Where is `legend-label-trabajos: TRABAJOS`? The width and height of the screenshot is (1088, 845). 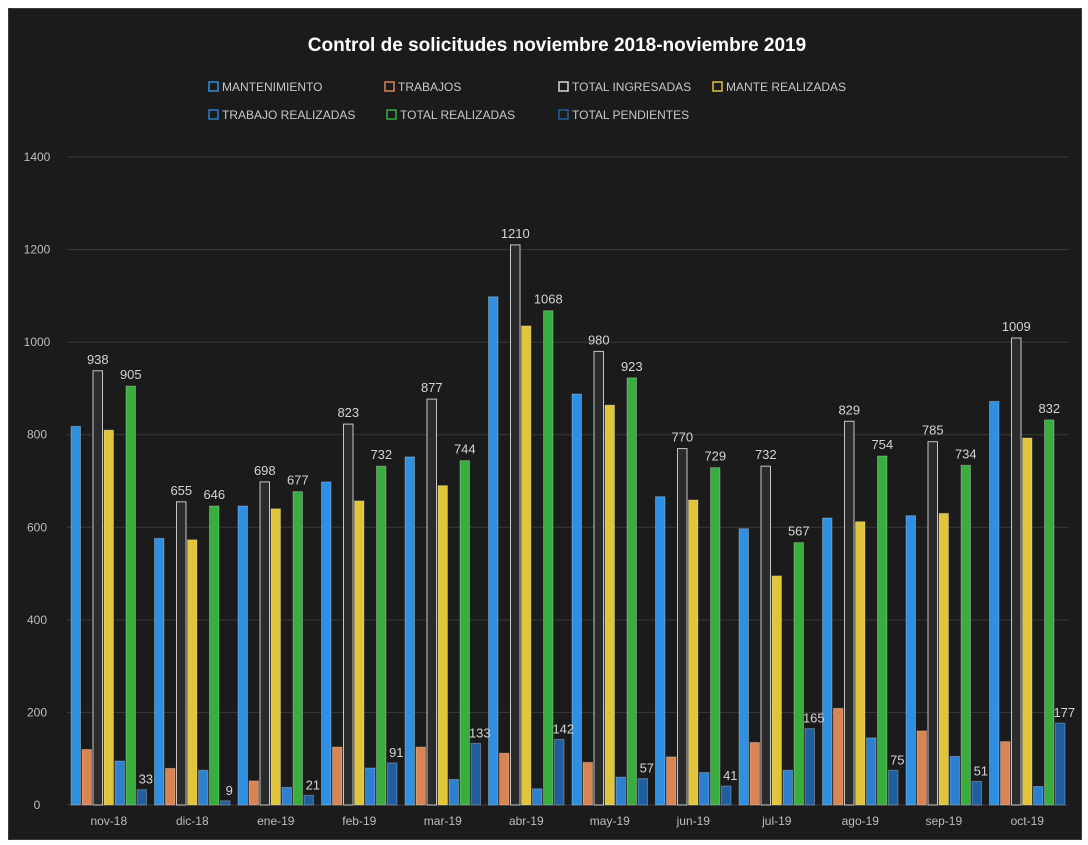
legend-label-trabajos: TRABAJOS is located at coordinates (429, 87).